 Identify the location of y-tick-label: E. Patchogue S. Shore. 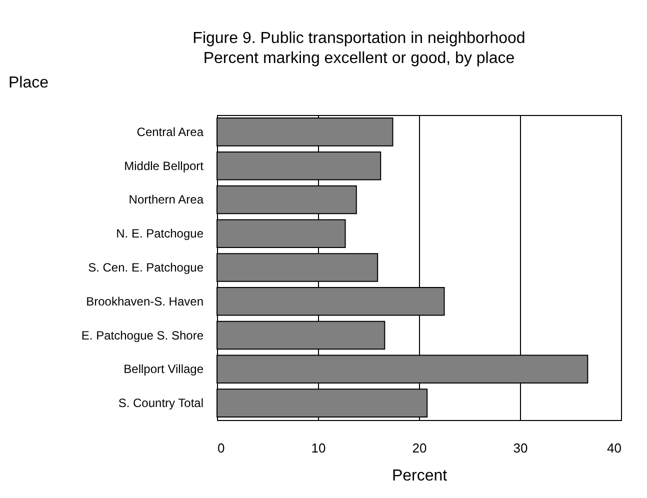
(142, 335).